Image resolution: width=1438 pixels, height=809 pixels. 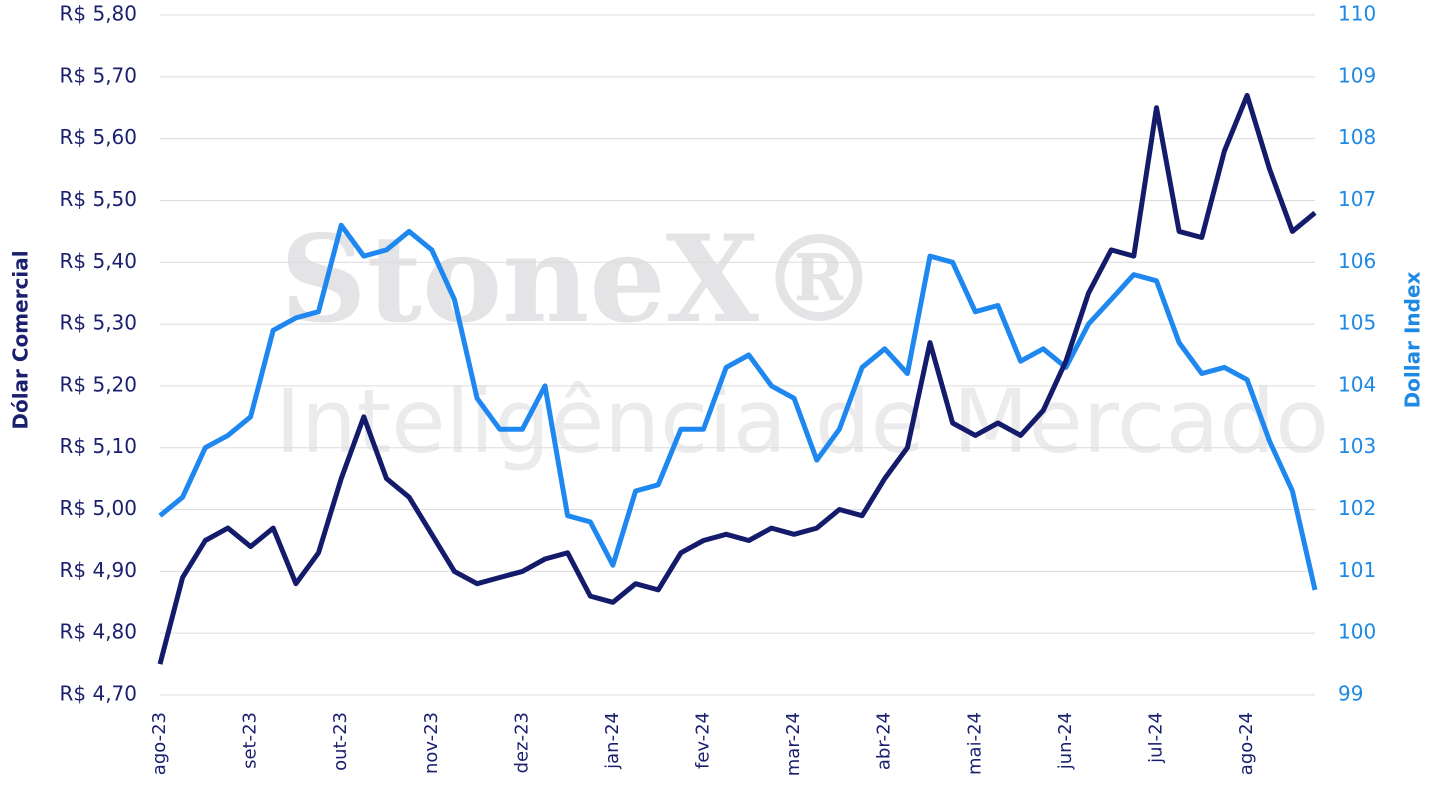 I want to click on x-tick-label: jul-24, so click(x=1155, y=738).